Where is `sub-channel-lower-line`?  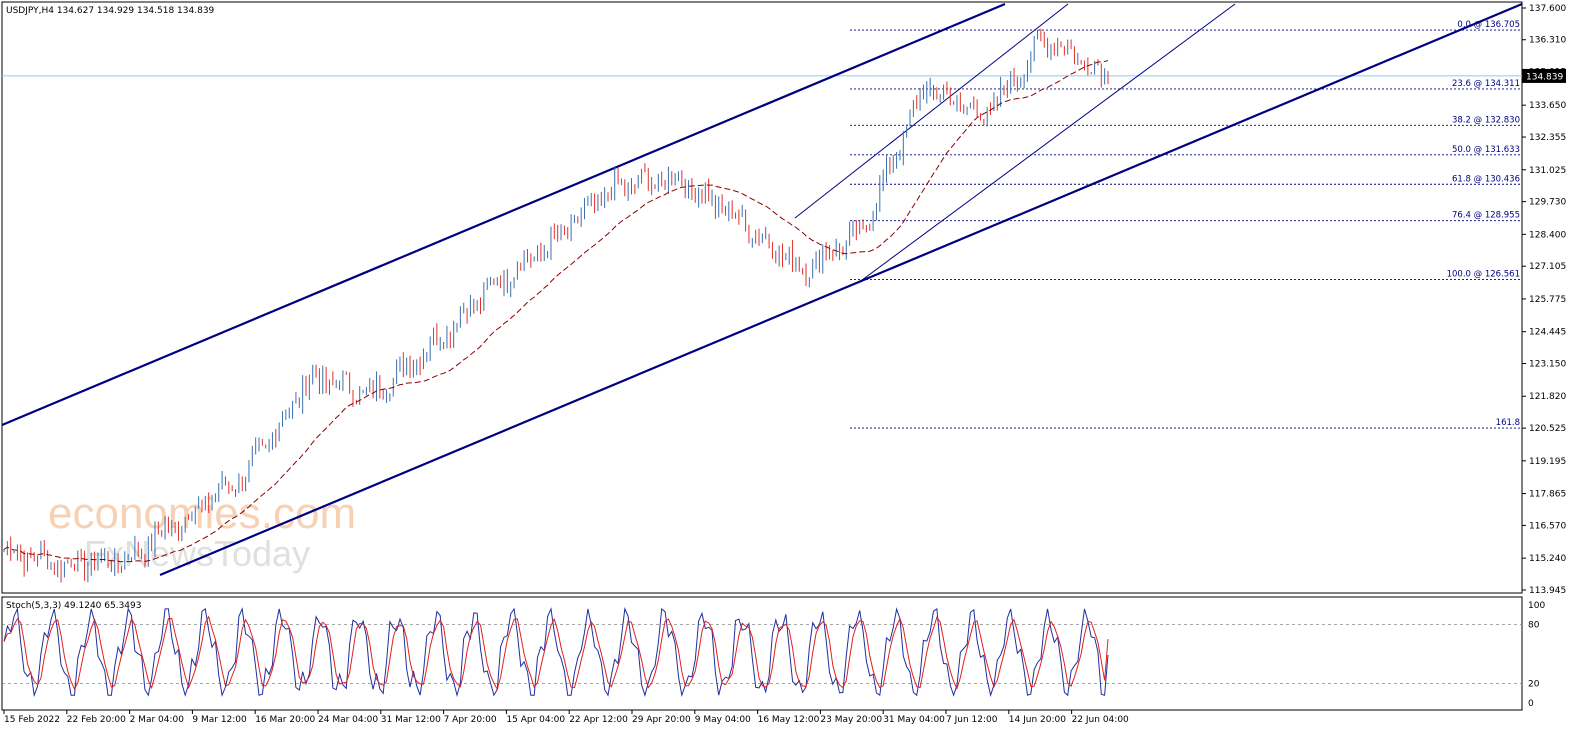 sub-channel-lower-line is located at coordinates (1046, 143).